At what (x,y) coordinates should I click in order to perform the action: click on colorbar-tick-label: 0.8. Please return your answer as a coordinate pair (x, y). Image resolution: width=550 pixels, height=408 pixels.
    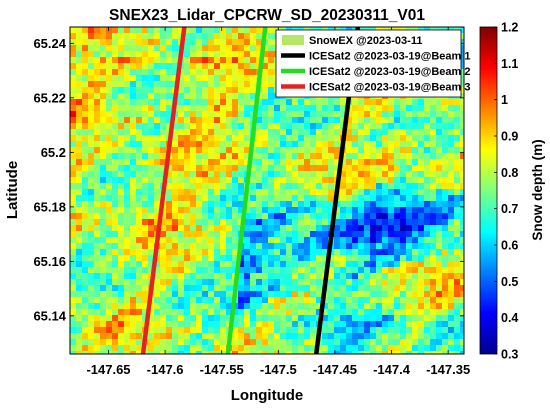
    Looking at the image, I should click on (509, 173).